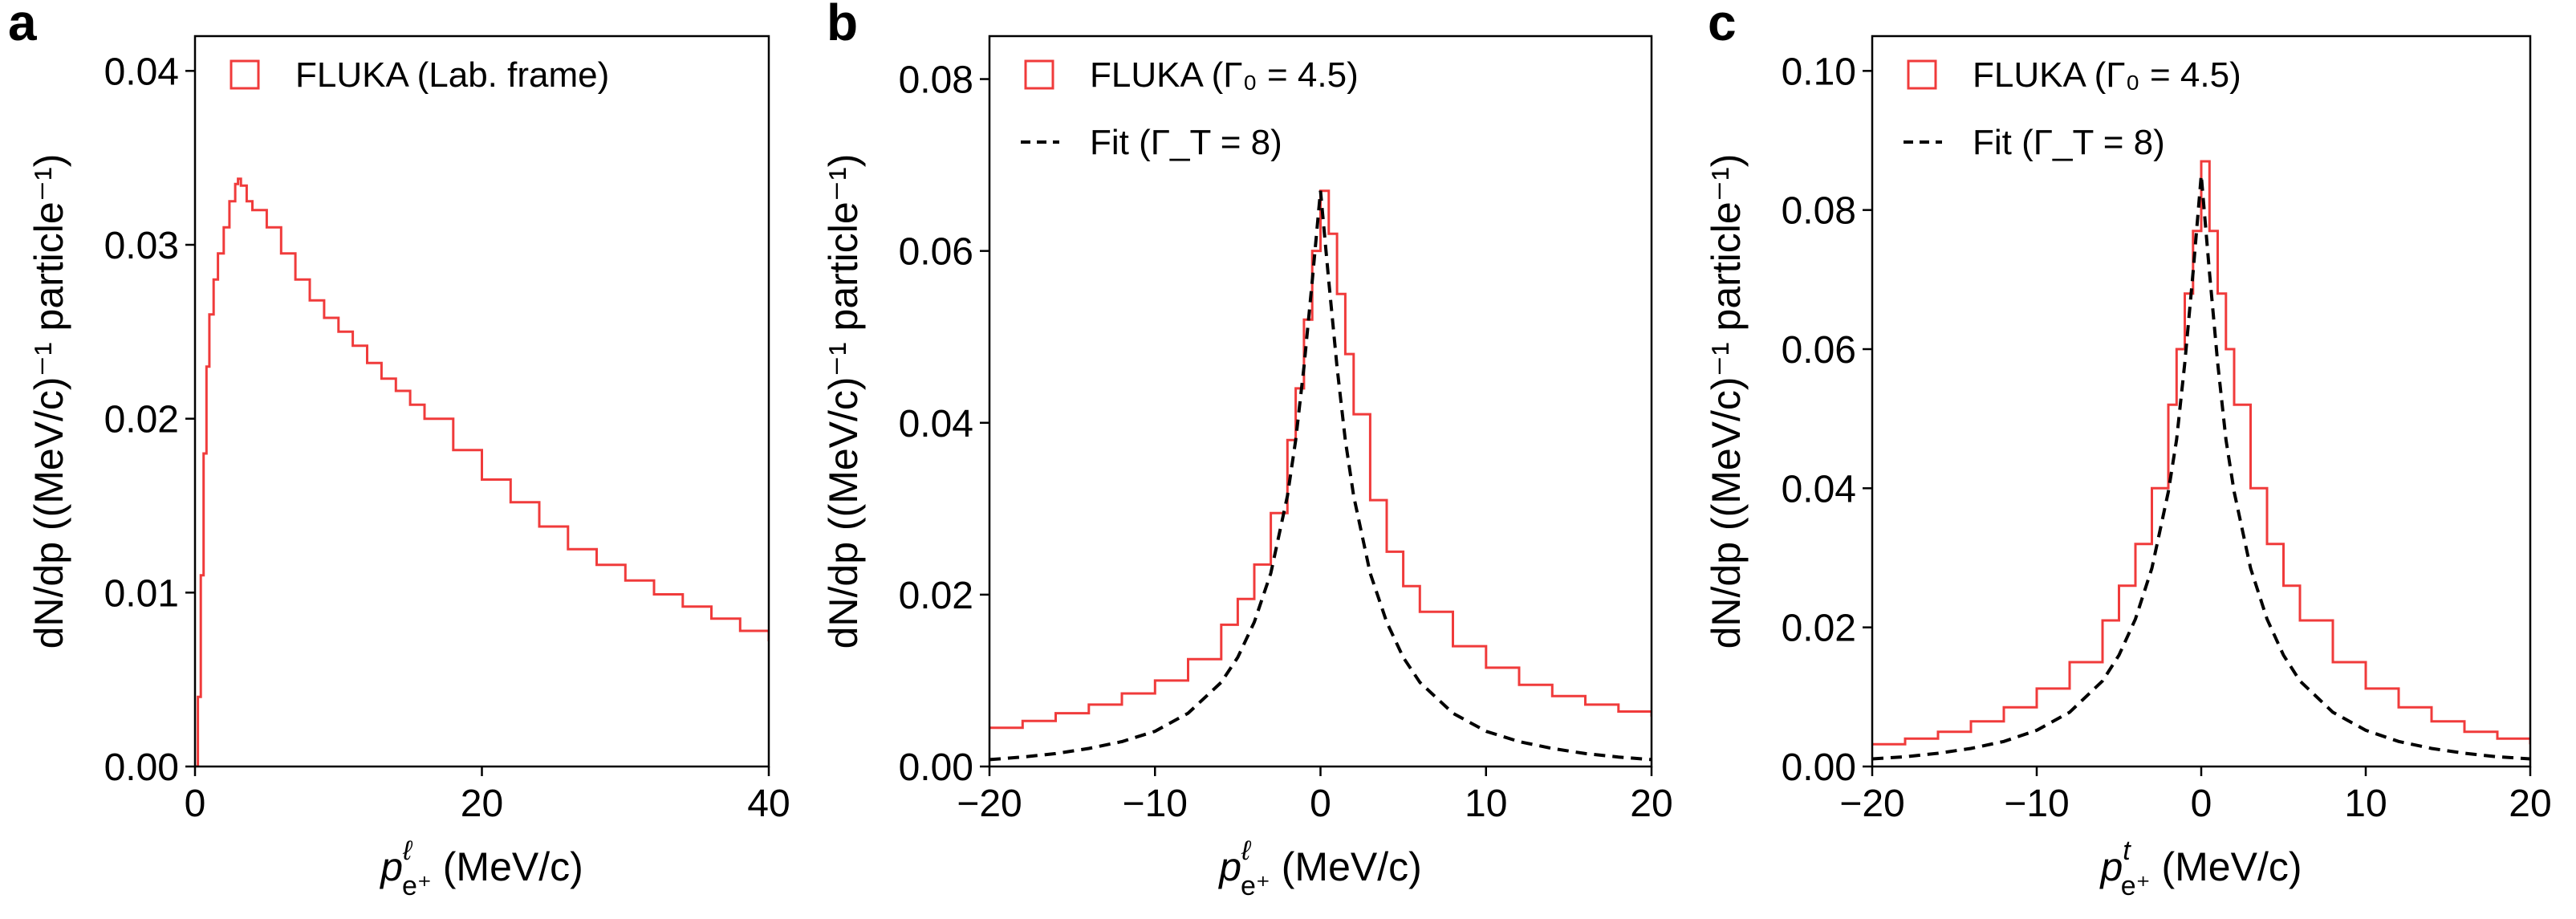 The width and height of the screenshot is (2576, 919). I want to click on y-tick-label: 0.03, so click(141, 246).